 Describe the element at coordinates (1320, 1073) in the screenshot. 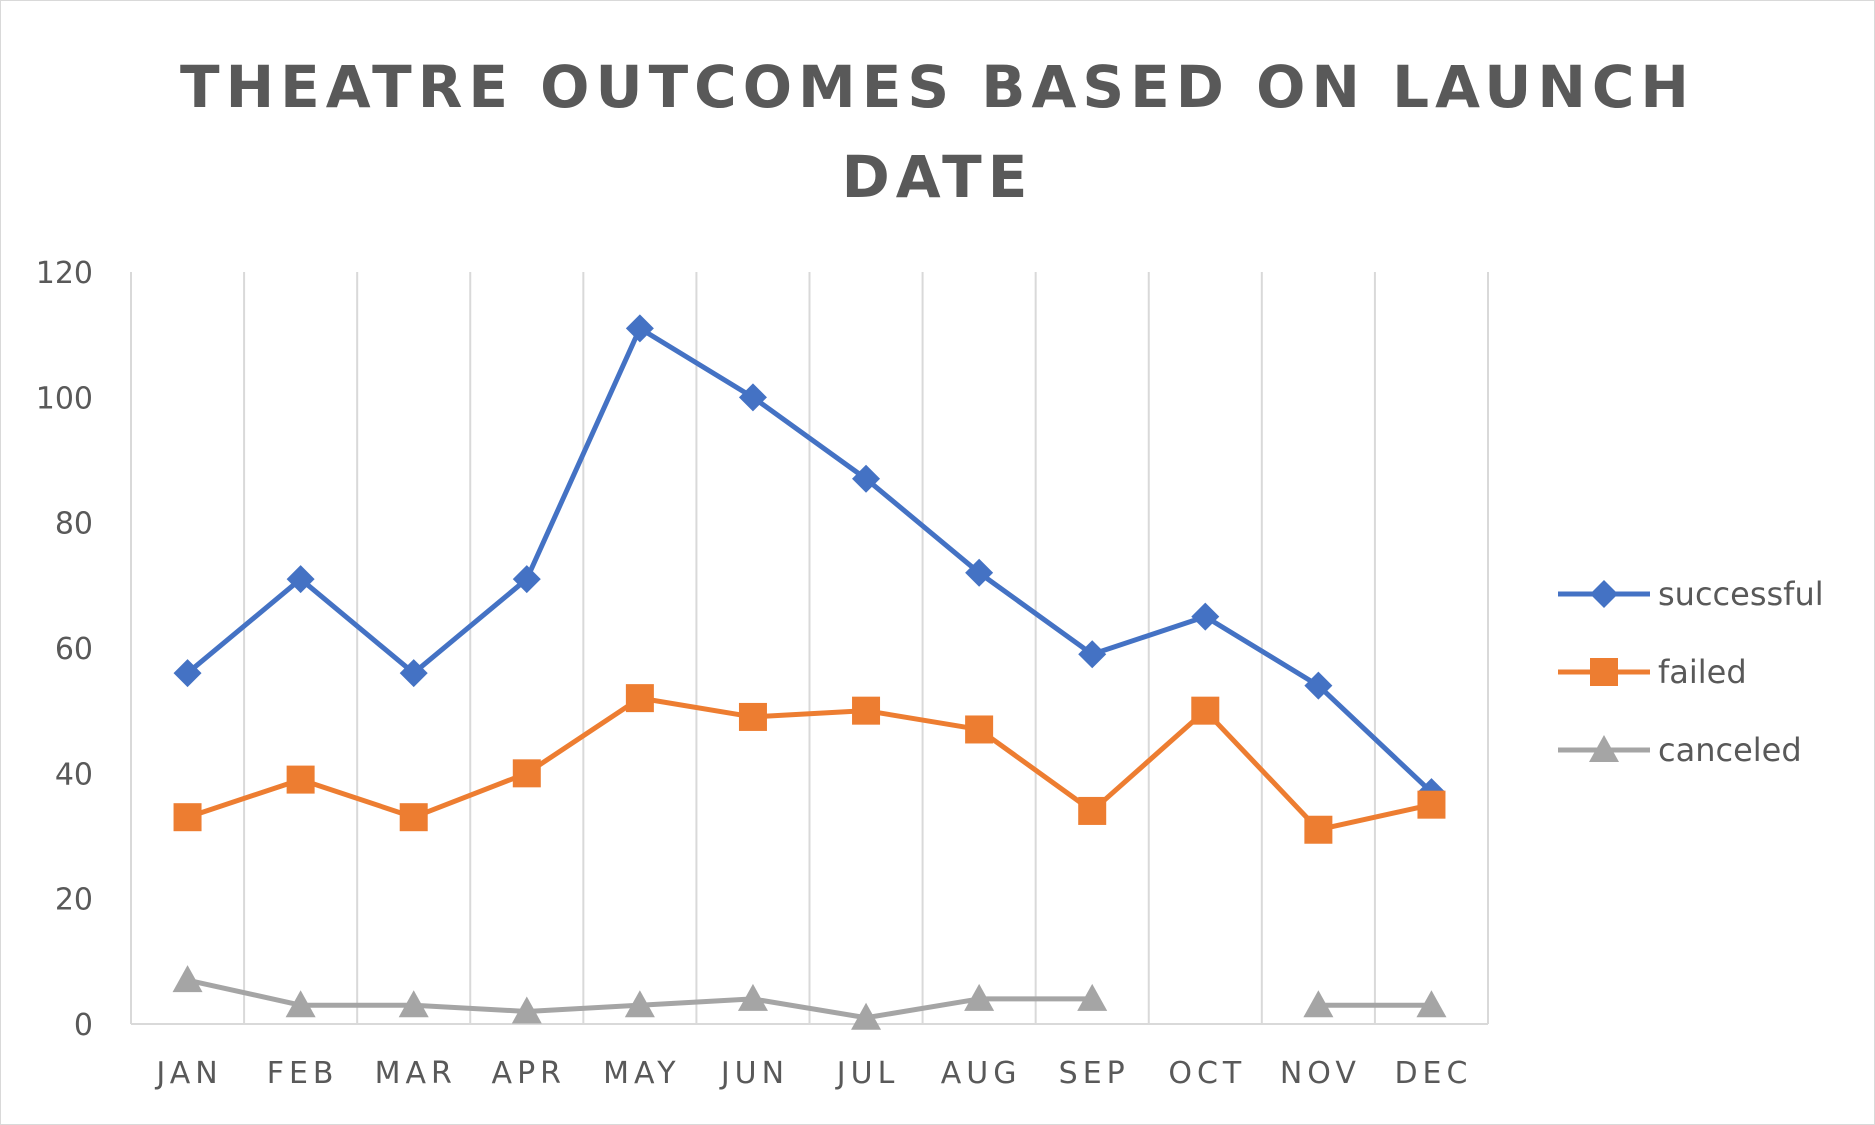

I see `x-tick-label: NOV` at that location.